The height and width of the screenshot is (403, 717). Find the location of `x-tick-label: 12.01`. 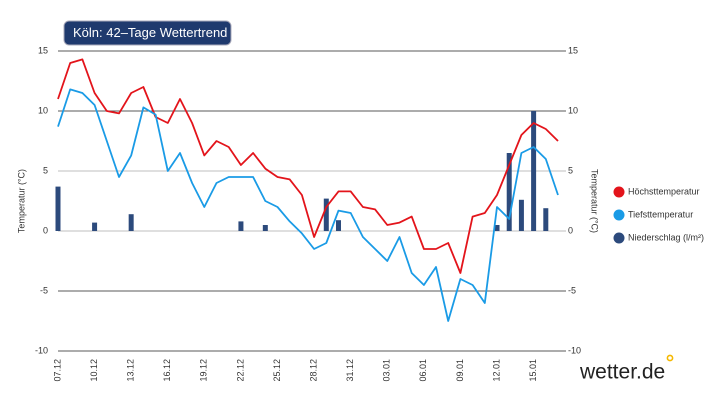

x-tick-label: 12.01 is located at coordinates (496, 370).